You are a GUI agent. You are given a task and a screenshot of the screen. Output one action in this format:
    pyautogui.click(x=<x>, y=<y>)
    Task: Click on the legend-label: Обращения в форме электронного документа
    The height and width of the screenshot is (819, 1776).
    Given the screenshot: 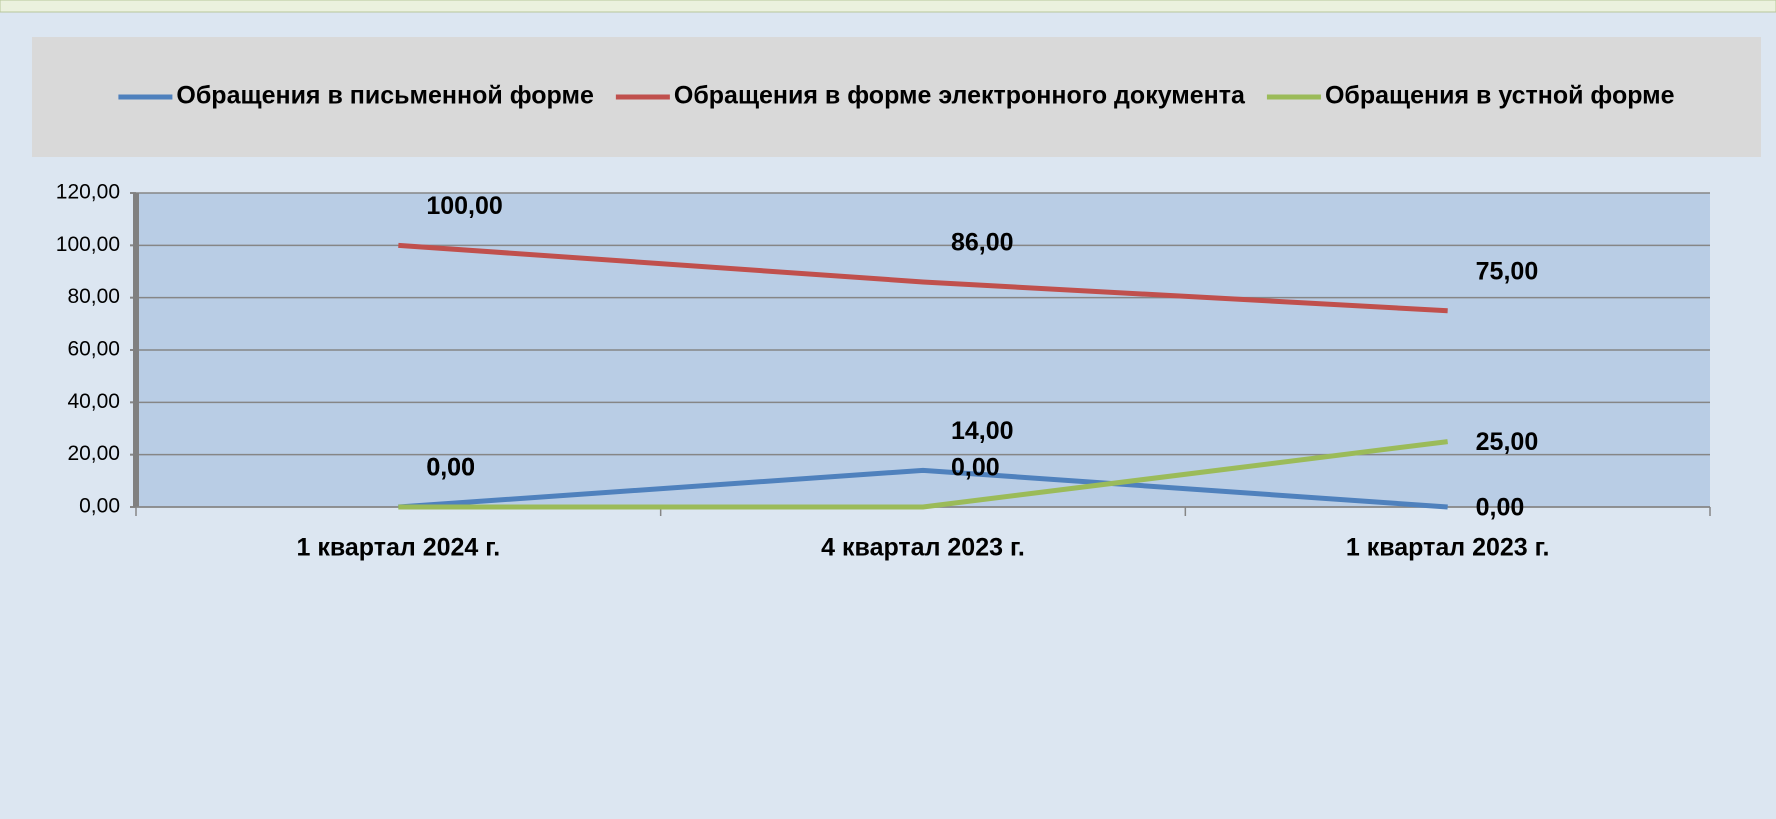 What is the action you would take?
    pyautogui.click(x=960, y=96)
    